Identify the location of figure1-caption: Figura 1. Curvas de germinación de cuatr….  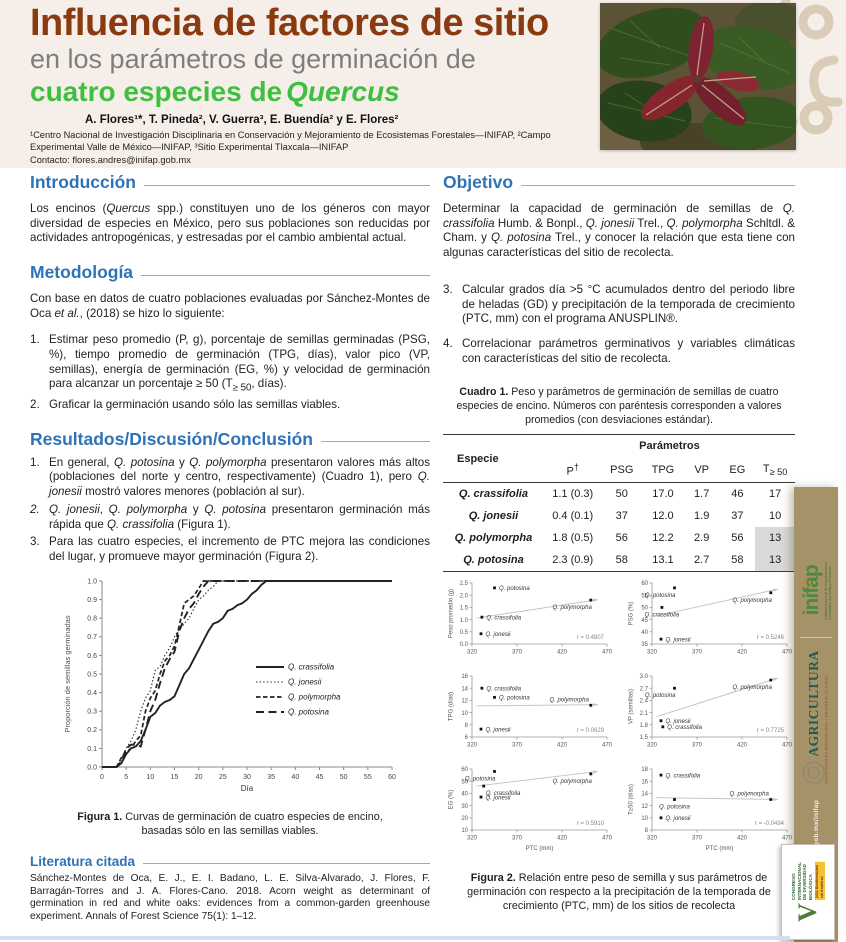
(230, 823).